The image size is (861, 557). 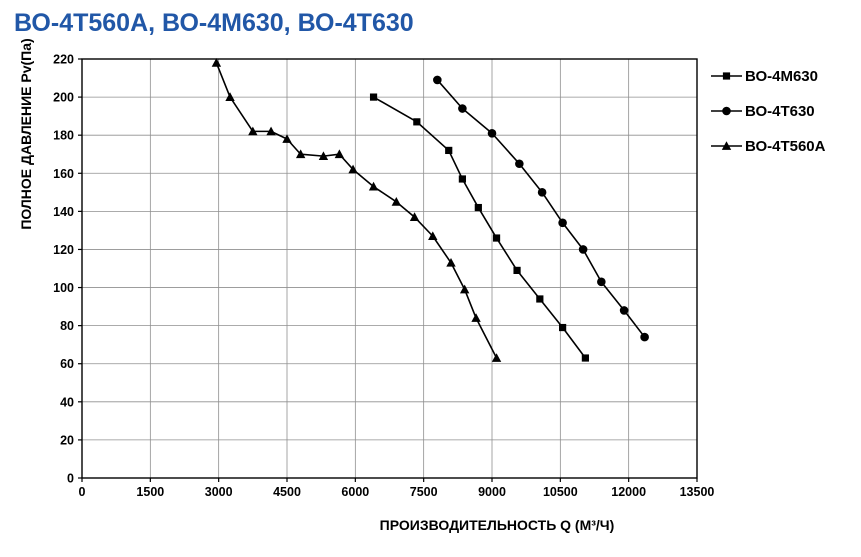 What do you see at coordinates (214, 23) in the screenshot?
I see `page-title: ВО-4Т560А, ВО-4М630, ВО-4Т630` at bounding box center [214, 23].